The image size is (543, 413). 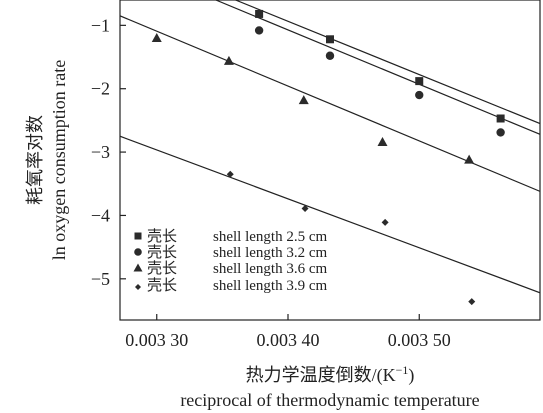 What do you see at coordinates (100, 152) in the screenshot?
I see `y-tick-label: −3` at bounding box center [100, 152].